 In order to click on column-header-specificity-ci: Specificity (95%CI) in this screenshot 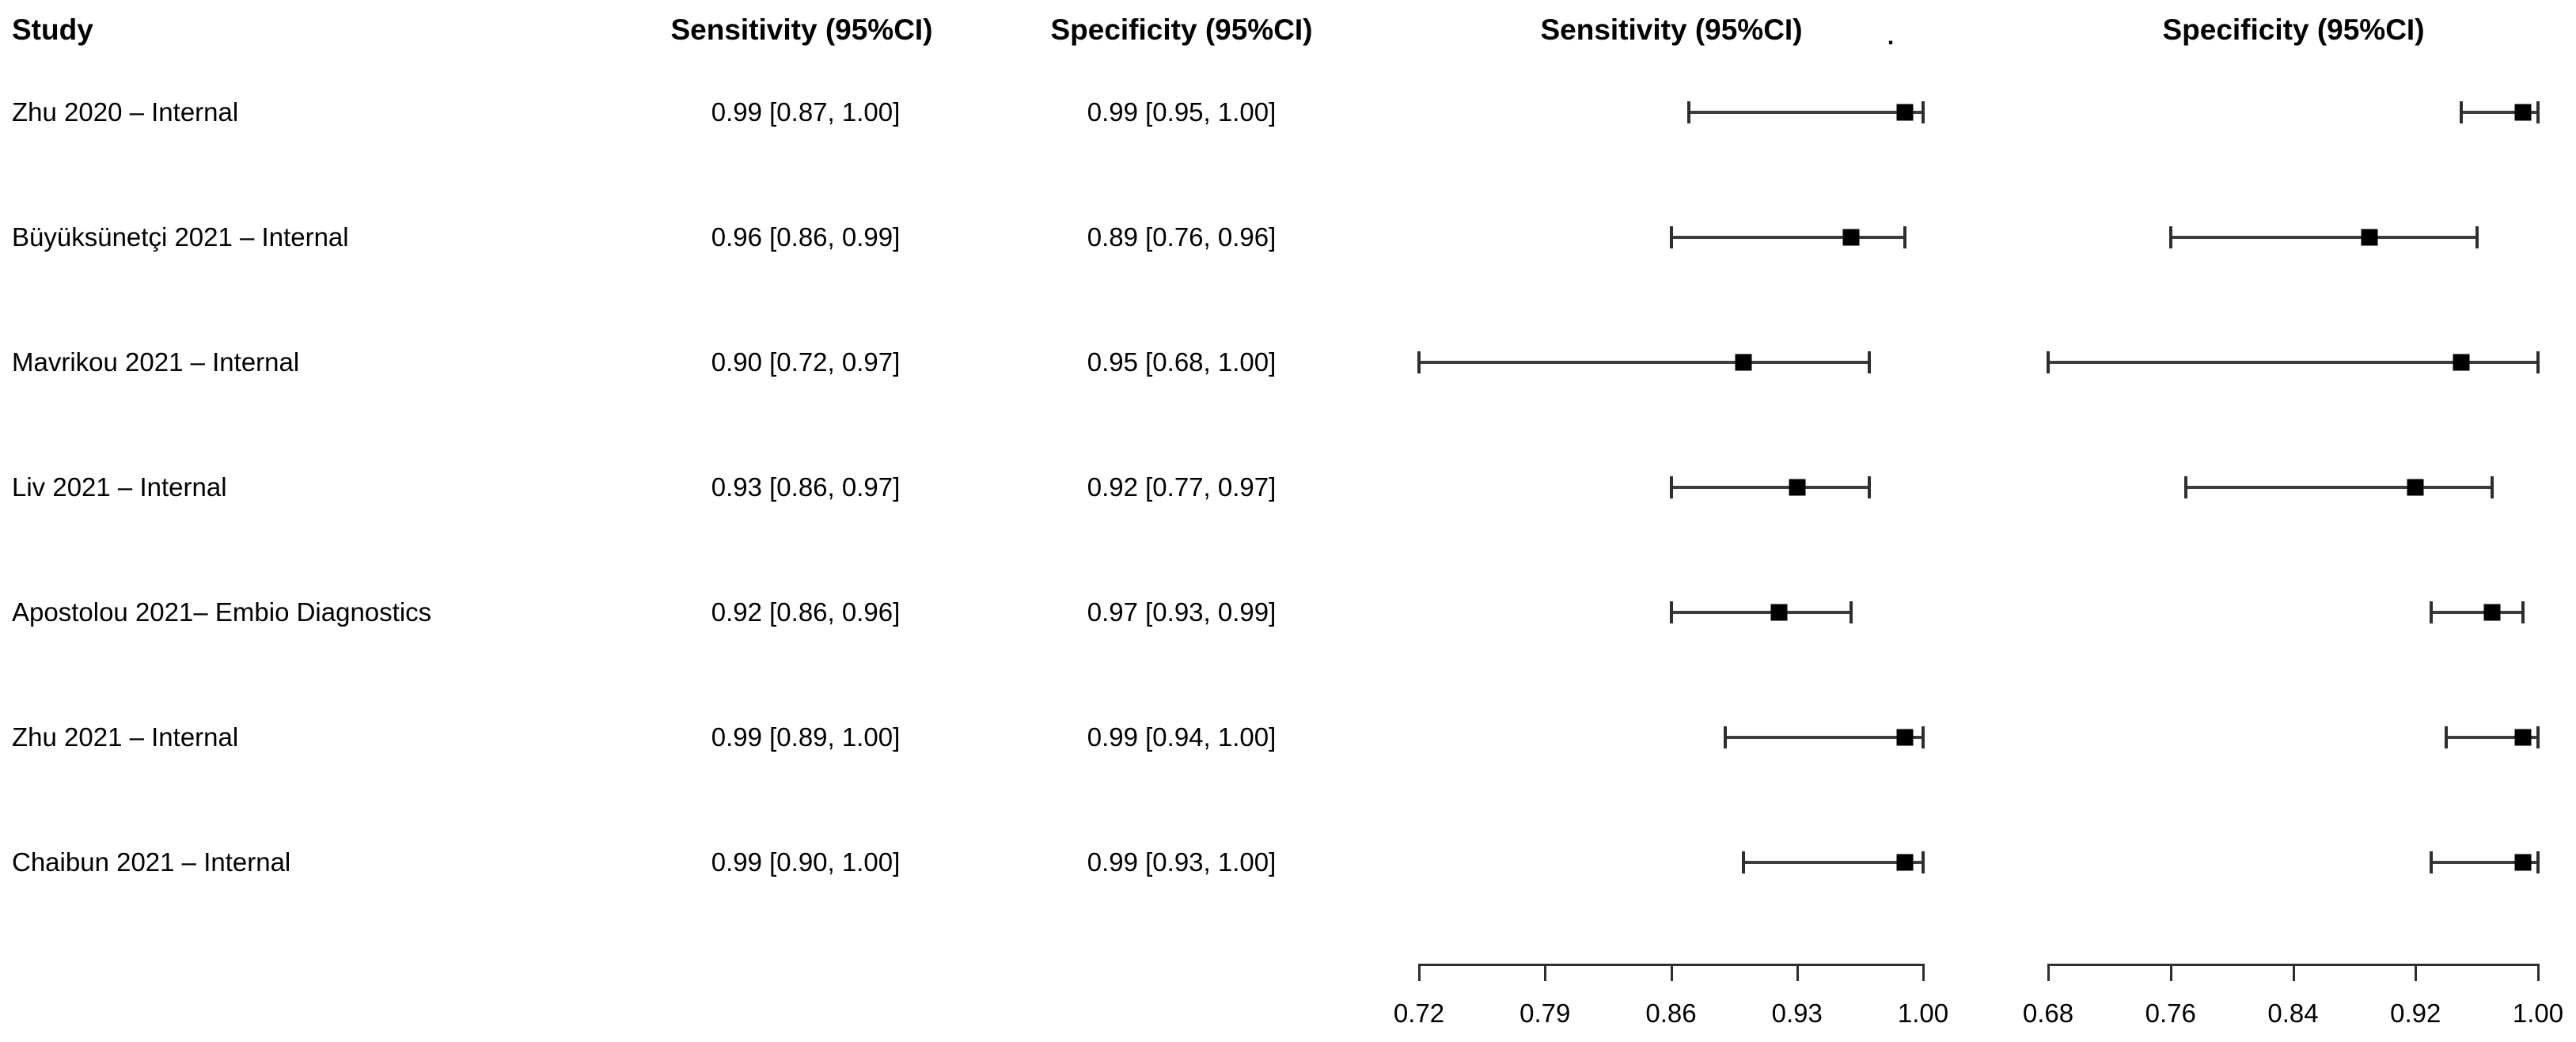, I will do `click(1181, 29)`.